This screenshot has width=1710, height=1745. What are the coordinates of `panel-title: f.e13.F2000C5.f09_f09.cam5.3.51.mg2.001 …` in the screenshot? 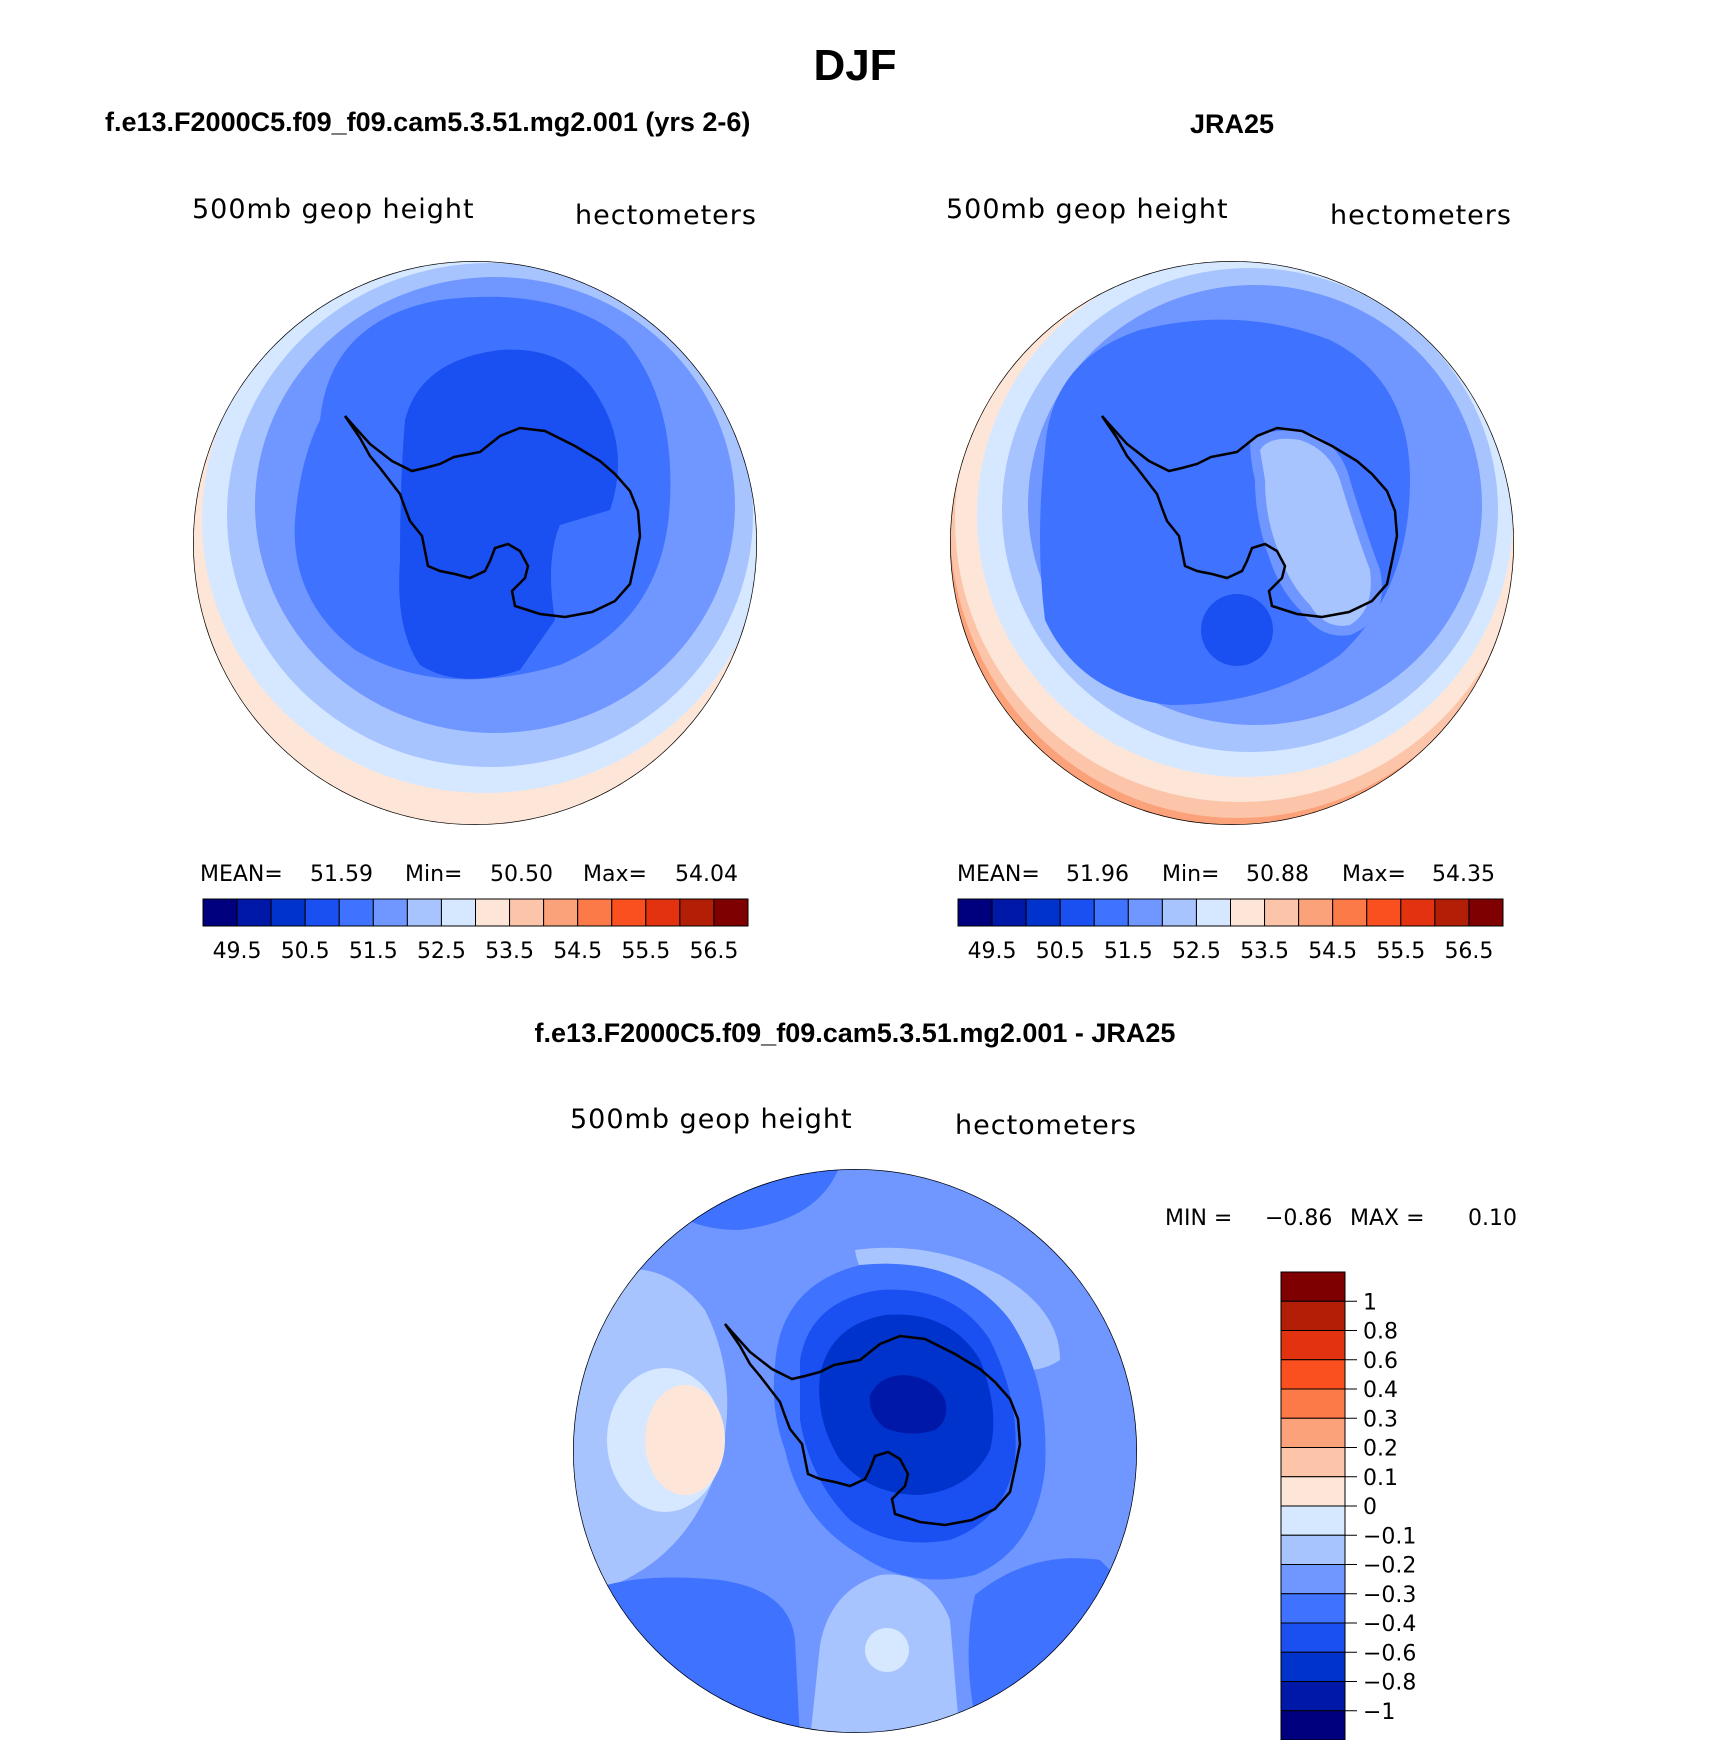 It's located at (855, 1033).